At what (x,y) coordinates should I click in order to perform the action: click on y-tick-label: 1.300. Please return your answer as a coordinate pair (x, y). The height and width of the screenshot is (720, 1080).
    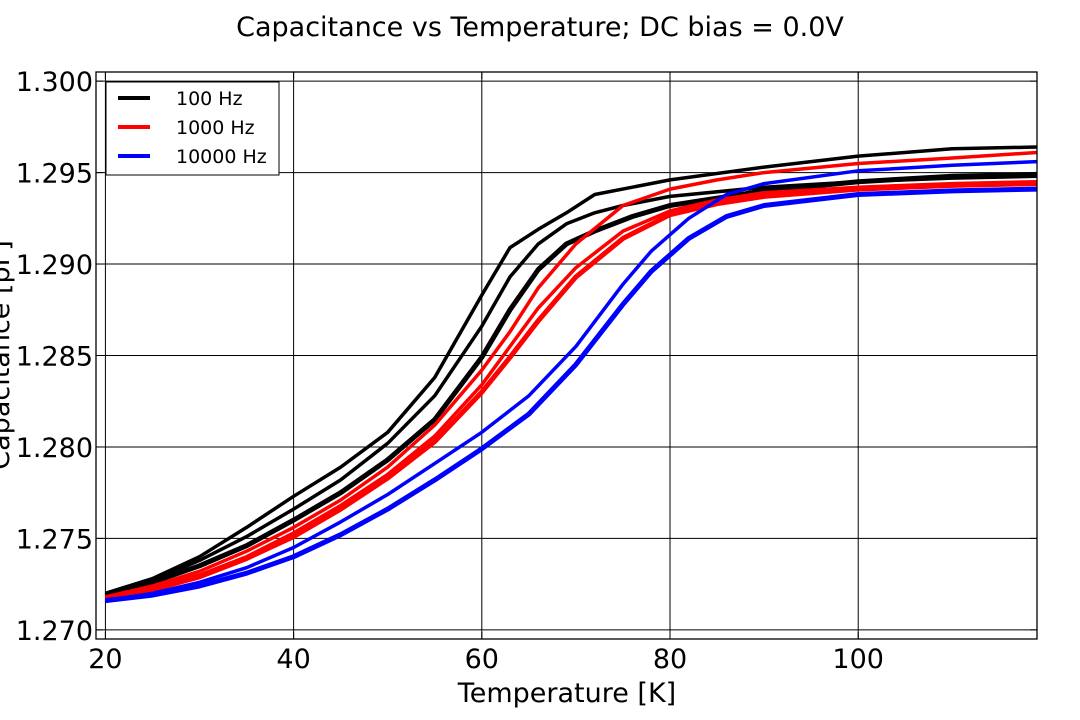
    Looking at the image, I should click on (54, 82).